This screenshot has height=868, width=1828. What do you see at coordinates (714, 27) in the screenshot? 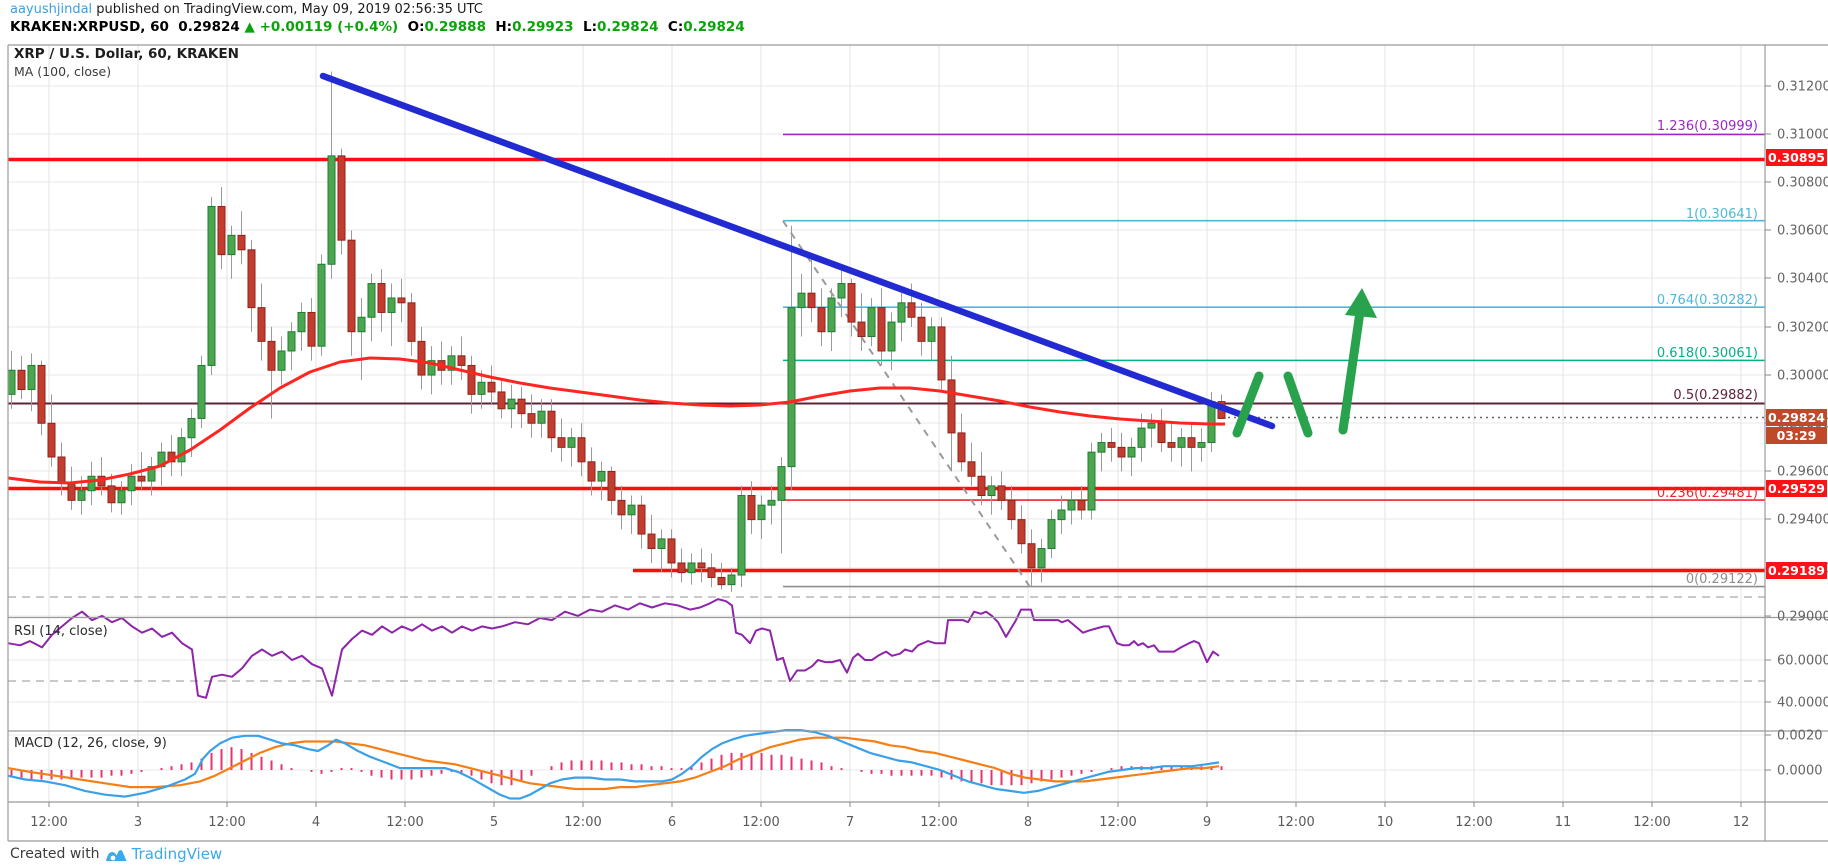
I see `close-value: 0.29824` at bounding box center [714, 27].